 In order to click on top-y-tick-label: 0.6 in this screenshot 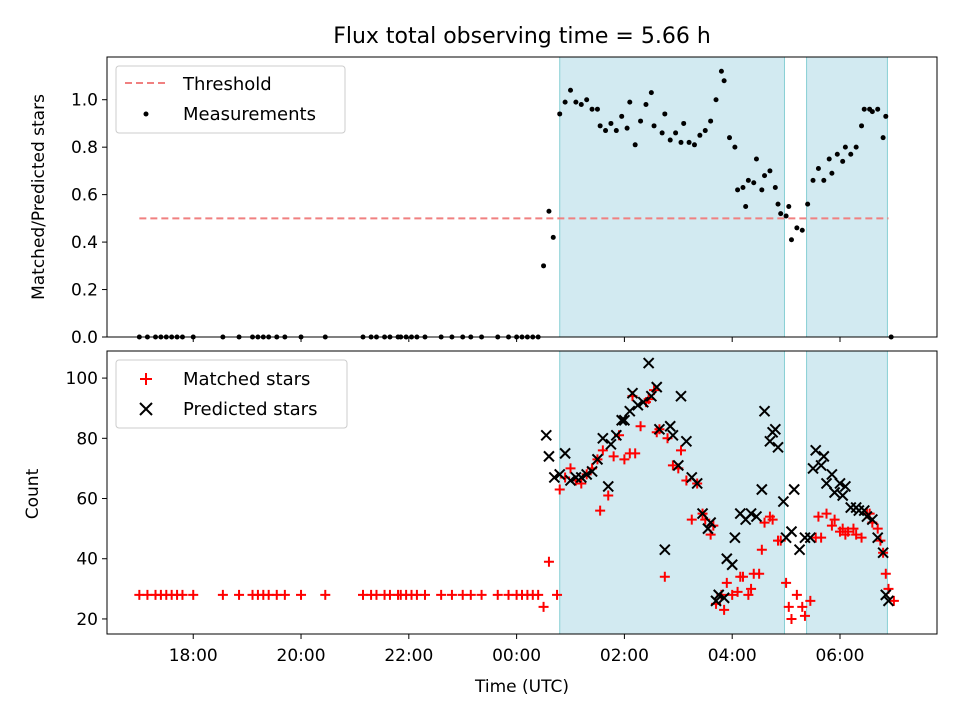, I will do `click(84, 196)`.